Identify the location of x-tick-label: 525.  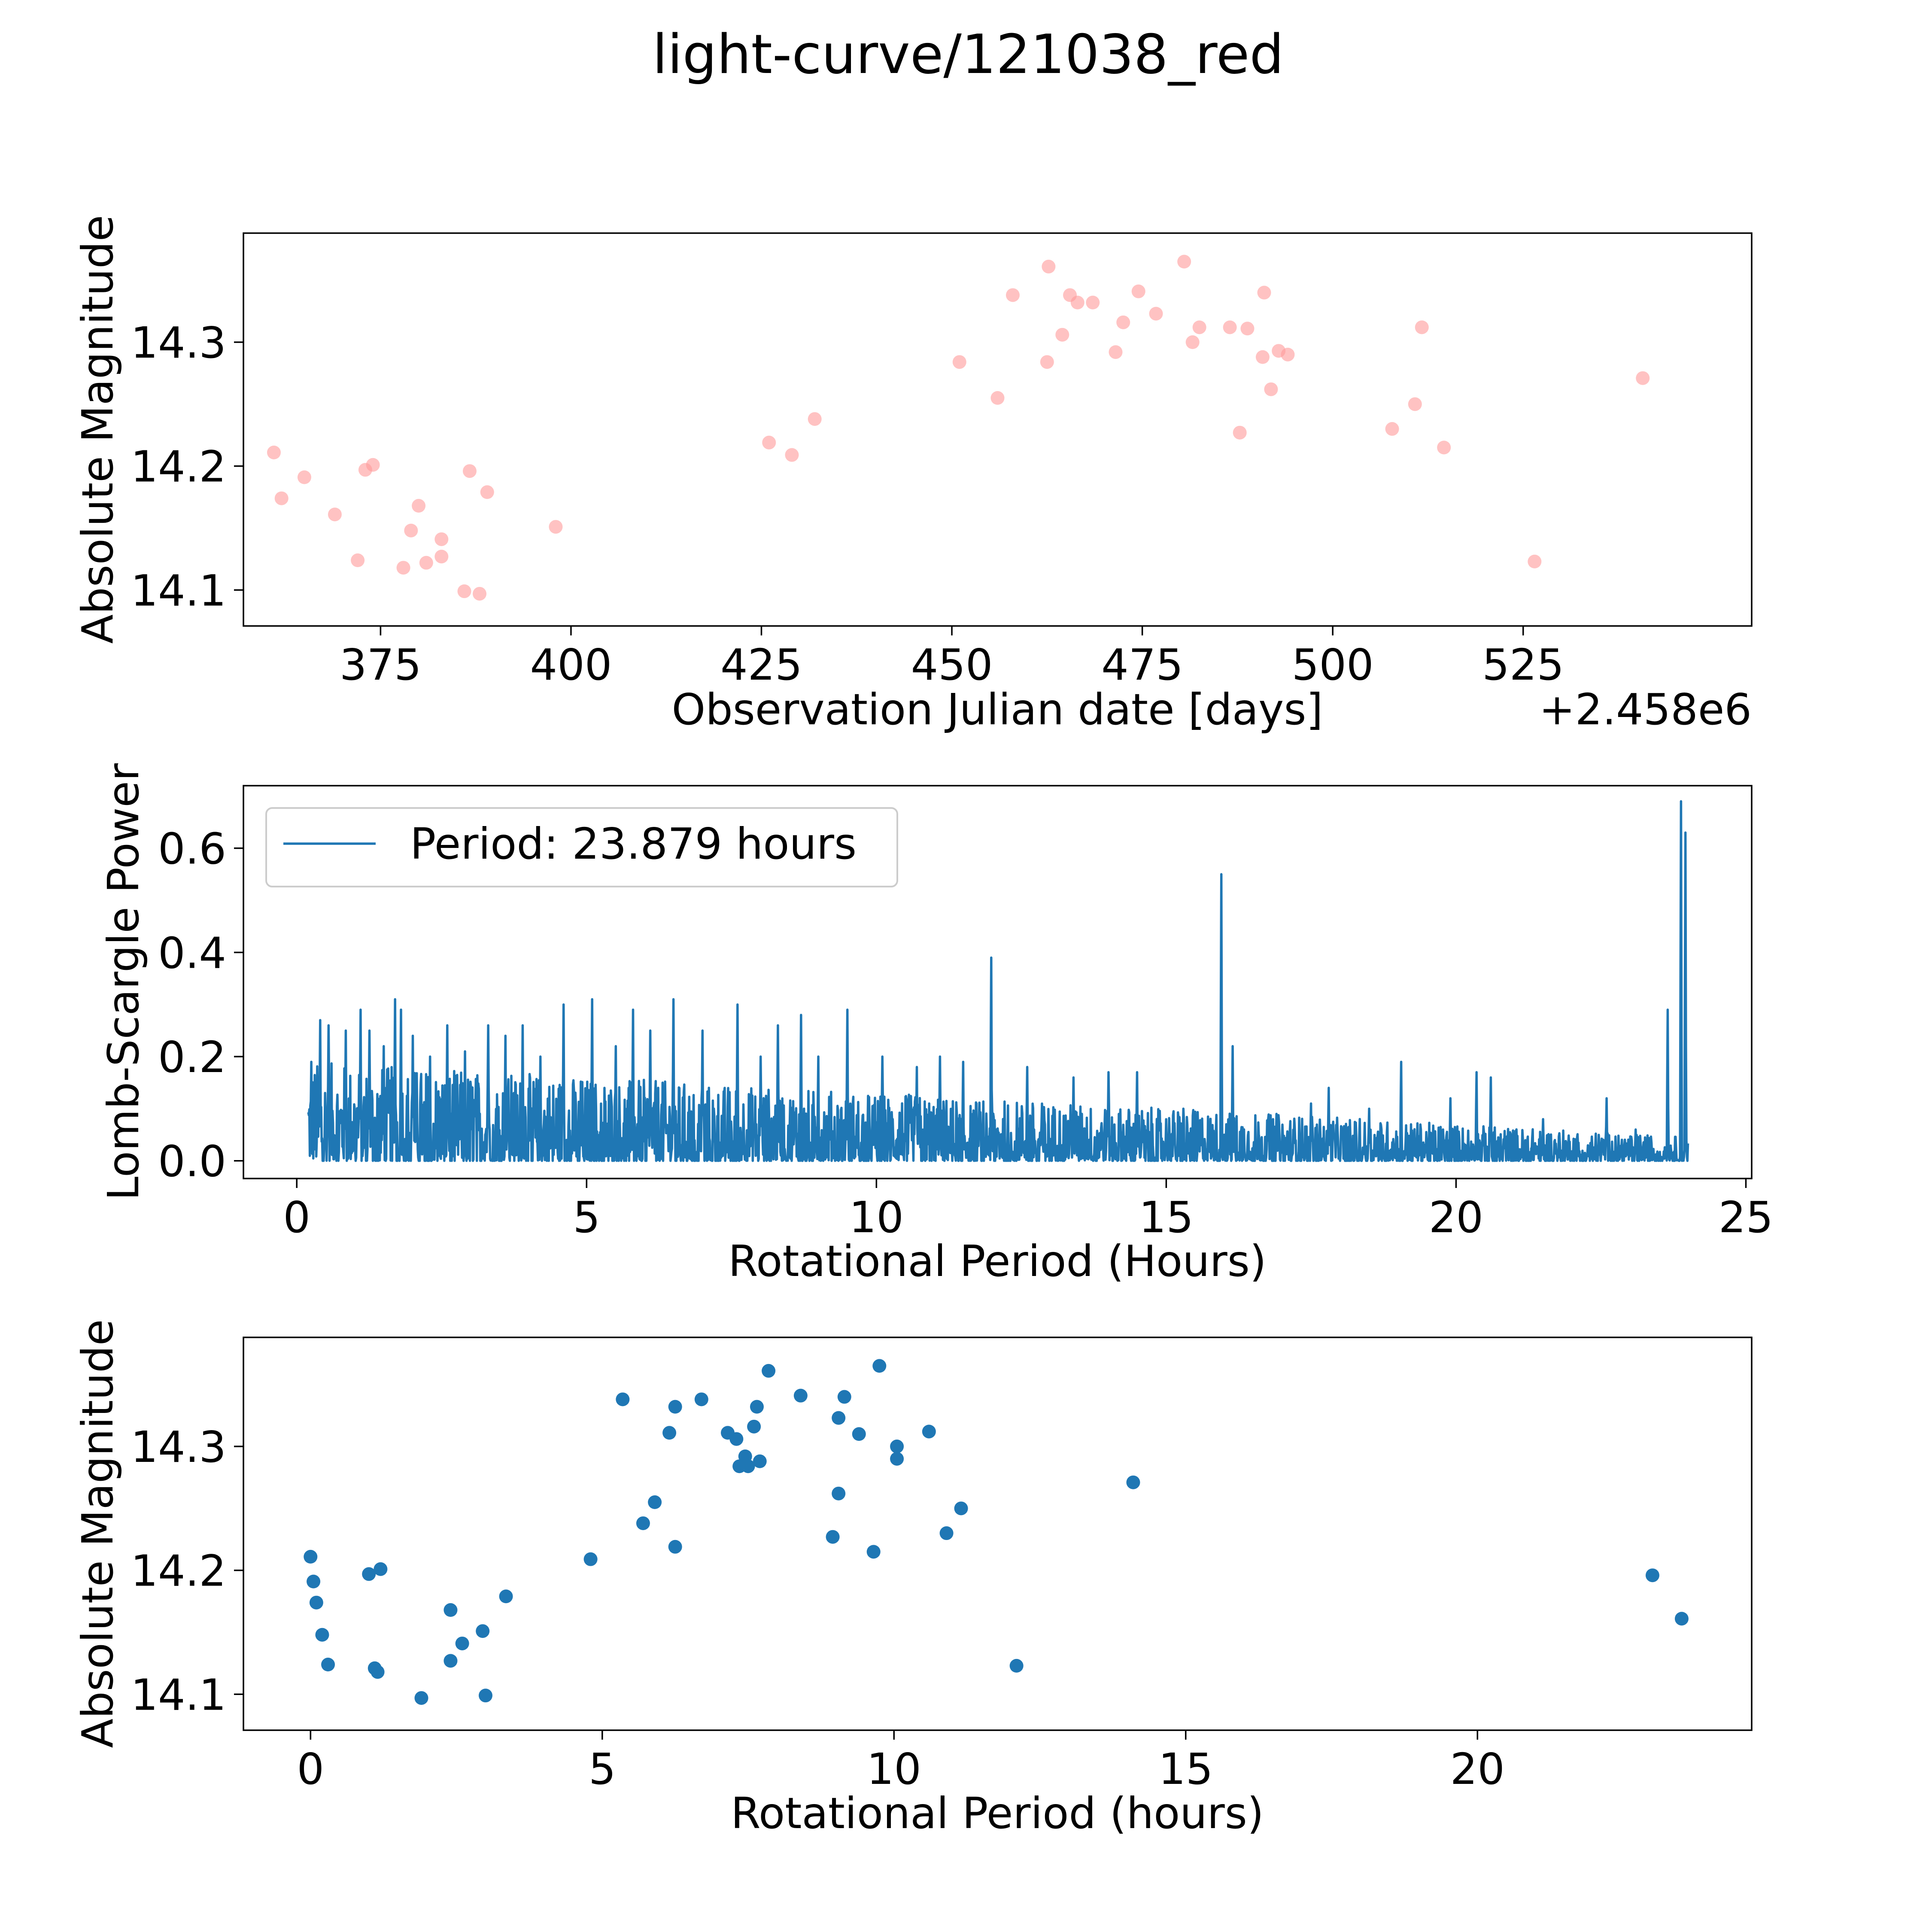
(1523, 665).